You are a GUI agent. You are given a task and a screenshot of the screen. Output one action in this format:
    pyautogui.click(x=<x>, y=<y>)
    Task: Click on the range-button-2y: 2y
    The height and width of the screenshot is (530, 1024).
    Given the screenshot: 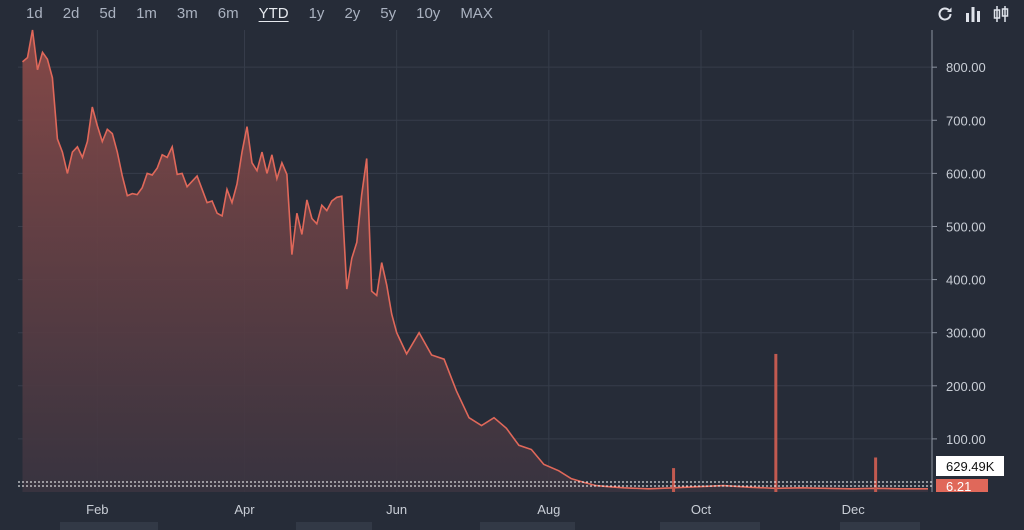 What is the action you would take?
    pyautogui.click(x=352, y=13)
    